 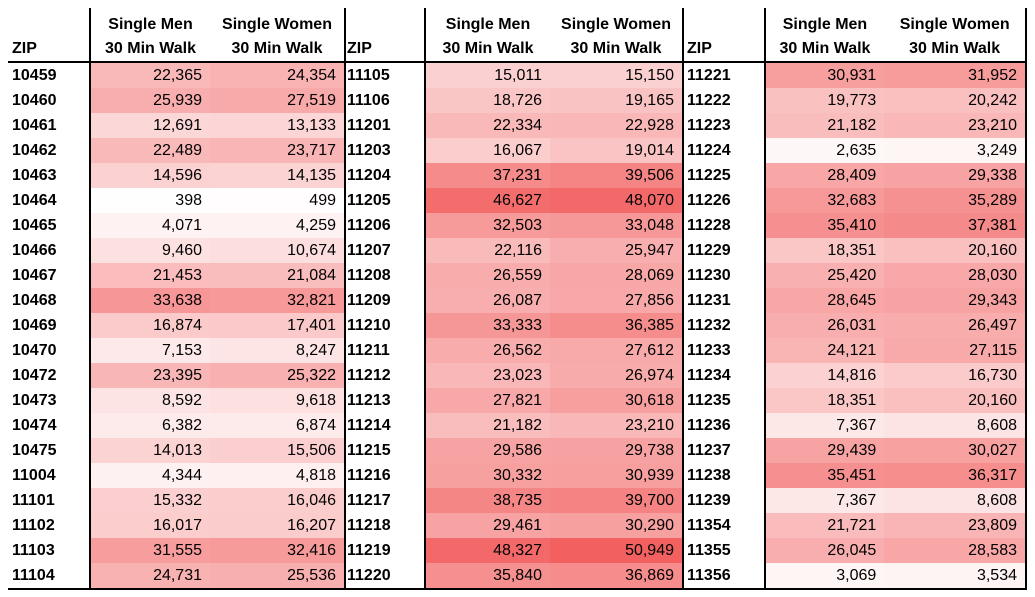 What do you see at coordinates (278, 275) in the screenshot?
I see `single-women-cell: 21,084` at bounding box center [278, 275].